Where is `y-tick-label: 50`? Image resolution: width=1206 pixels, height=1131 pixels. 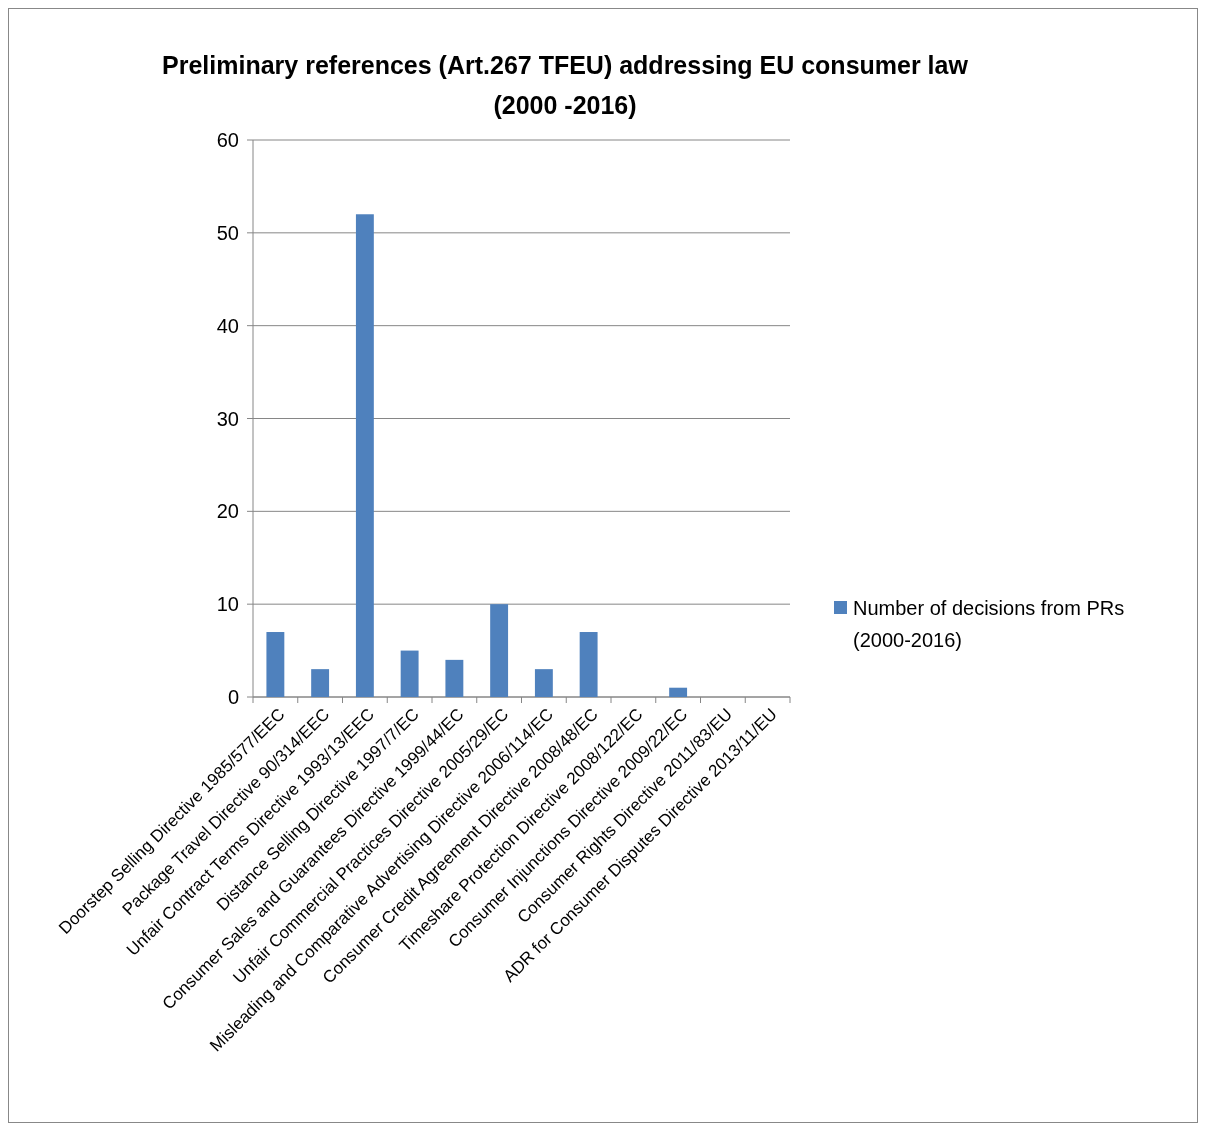
y-tick-label: 50 is located at coordinates (227, 232).